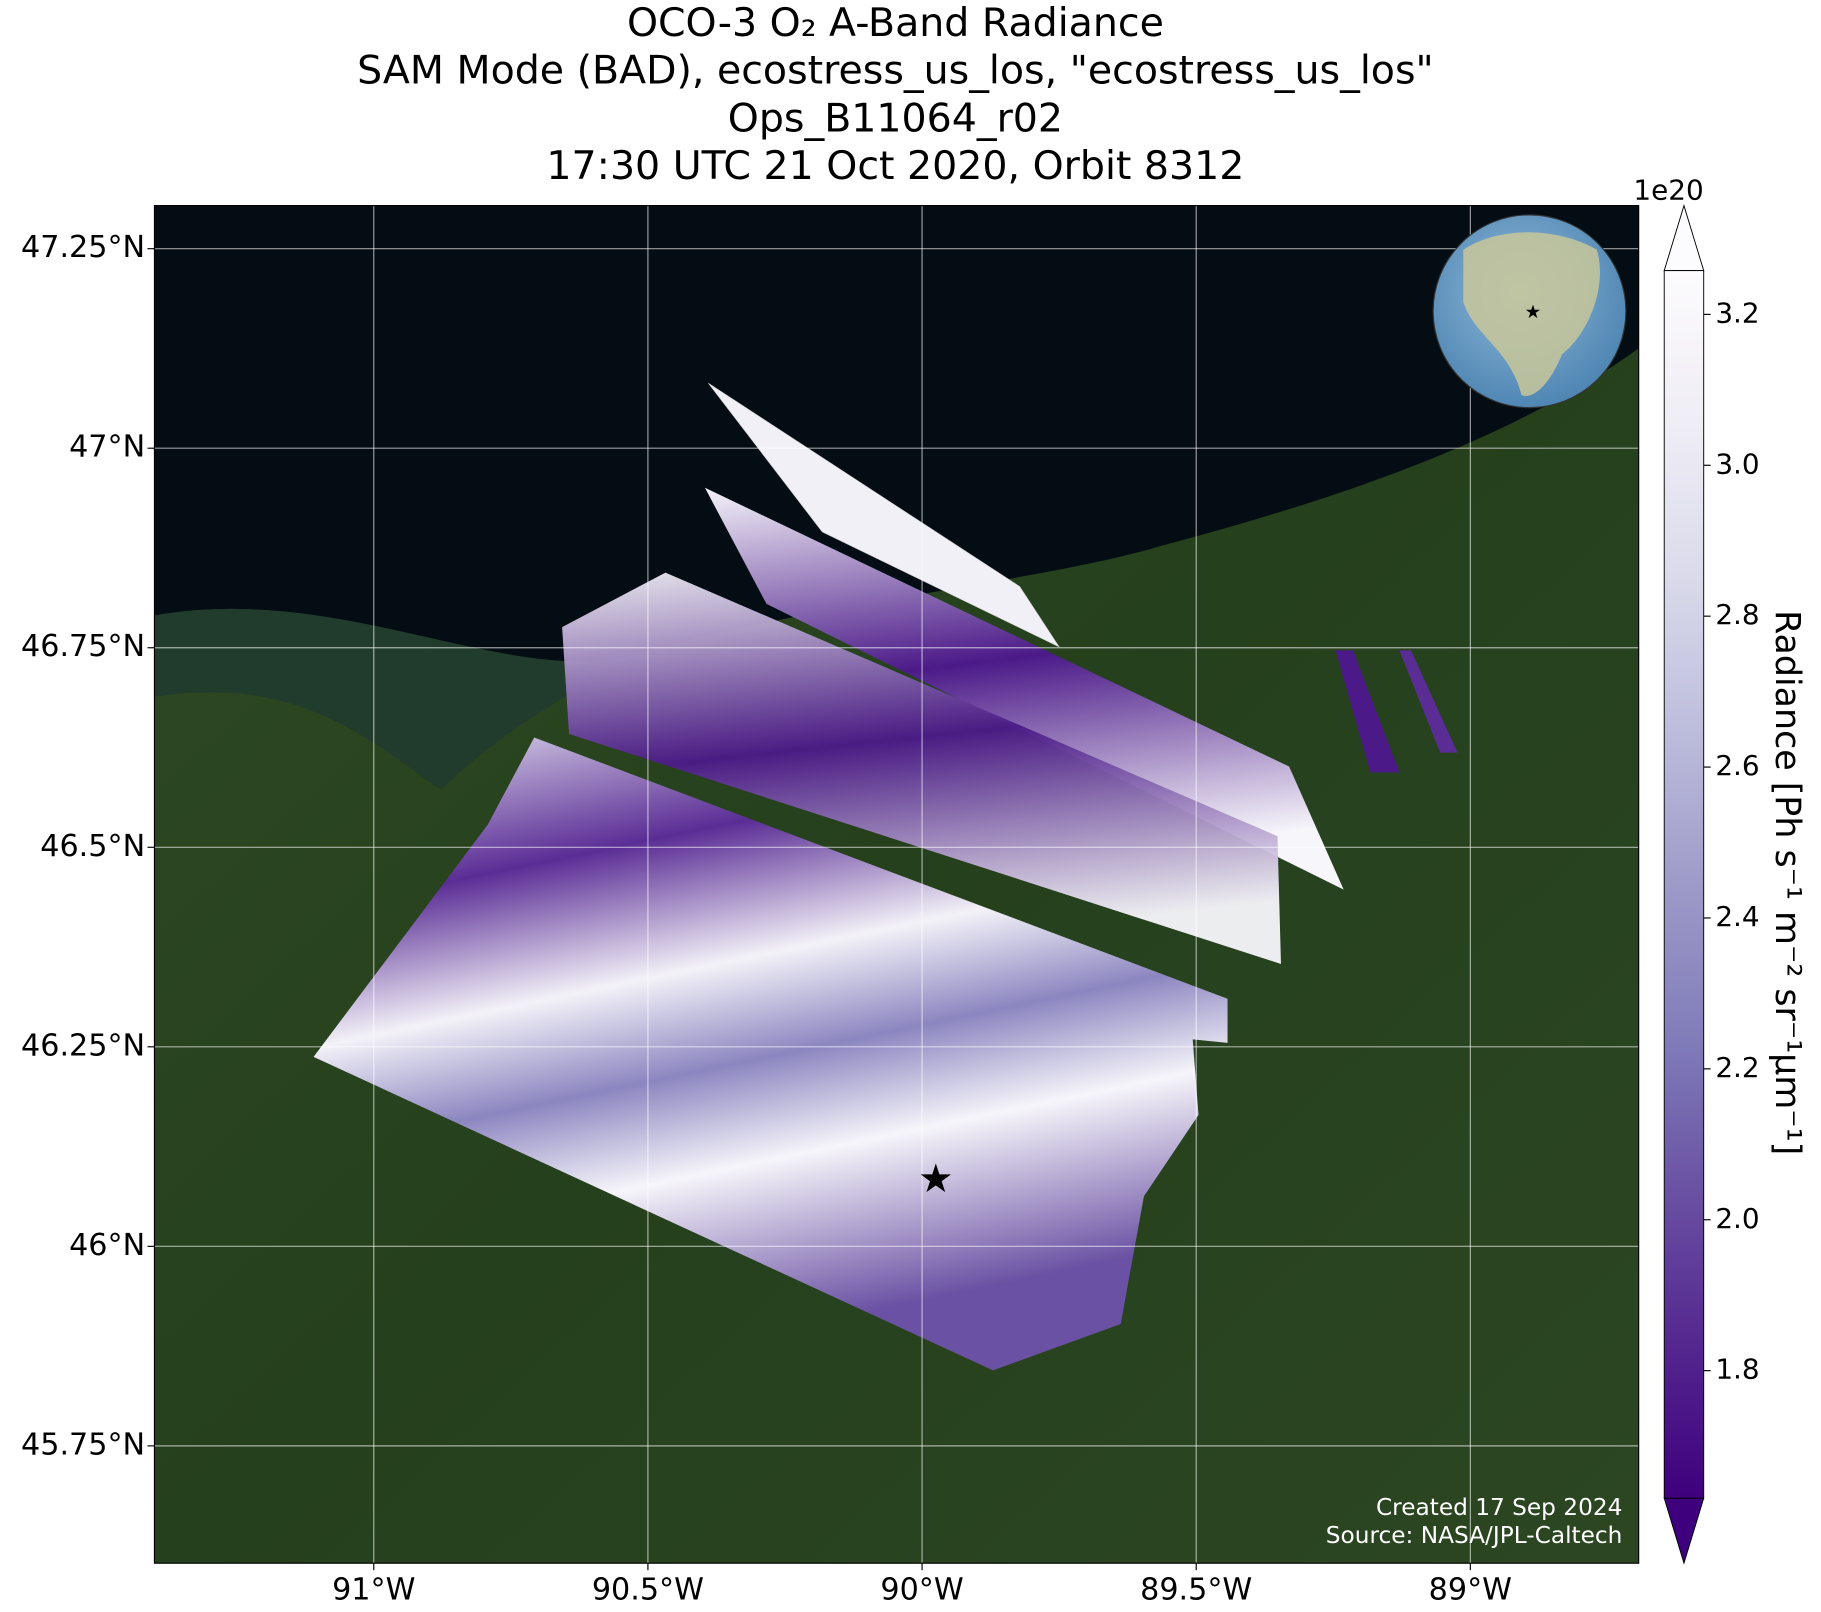  I want to click on colorbar-tick-label: 3.2, so click(1737, 312).